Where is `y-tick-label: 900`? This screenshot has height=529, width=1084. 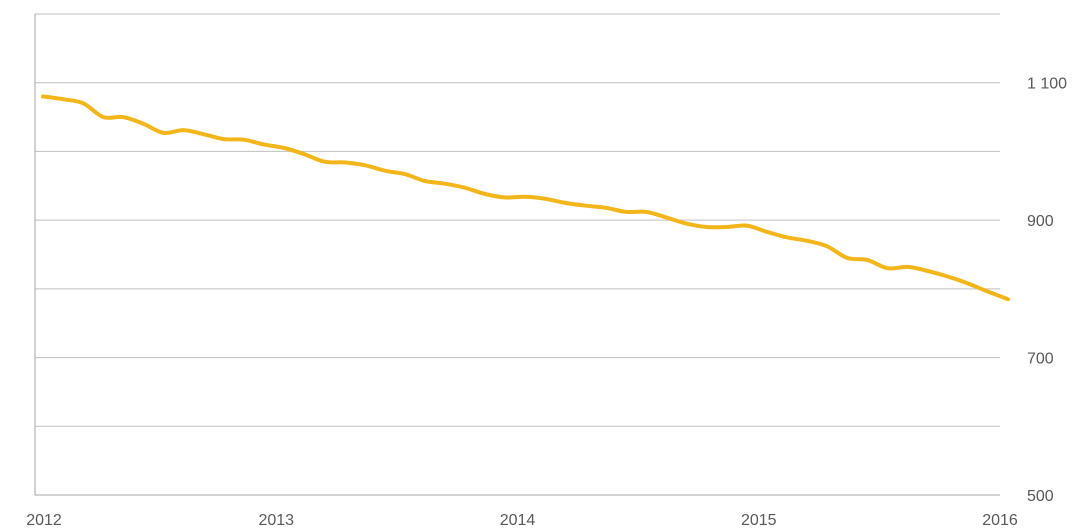
y-tick-label: 900 is located at coordinates (1040, 221).